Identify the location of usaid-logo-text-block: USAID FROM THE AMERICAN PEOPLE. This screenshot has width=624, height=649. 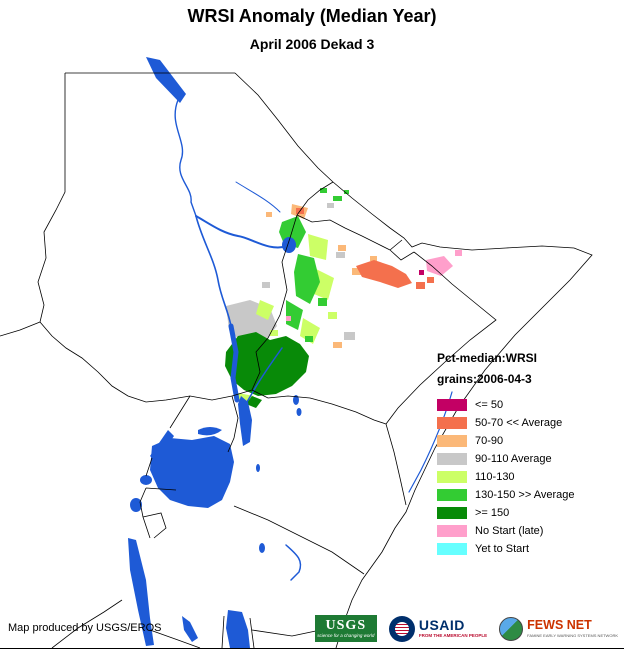
(453, 628).